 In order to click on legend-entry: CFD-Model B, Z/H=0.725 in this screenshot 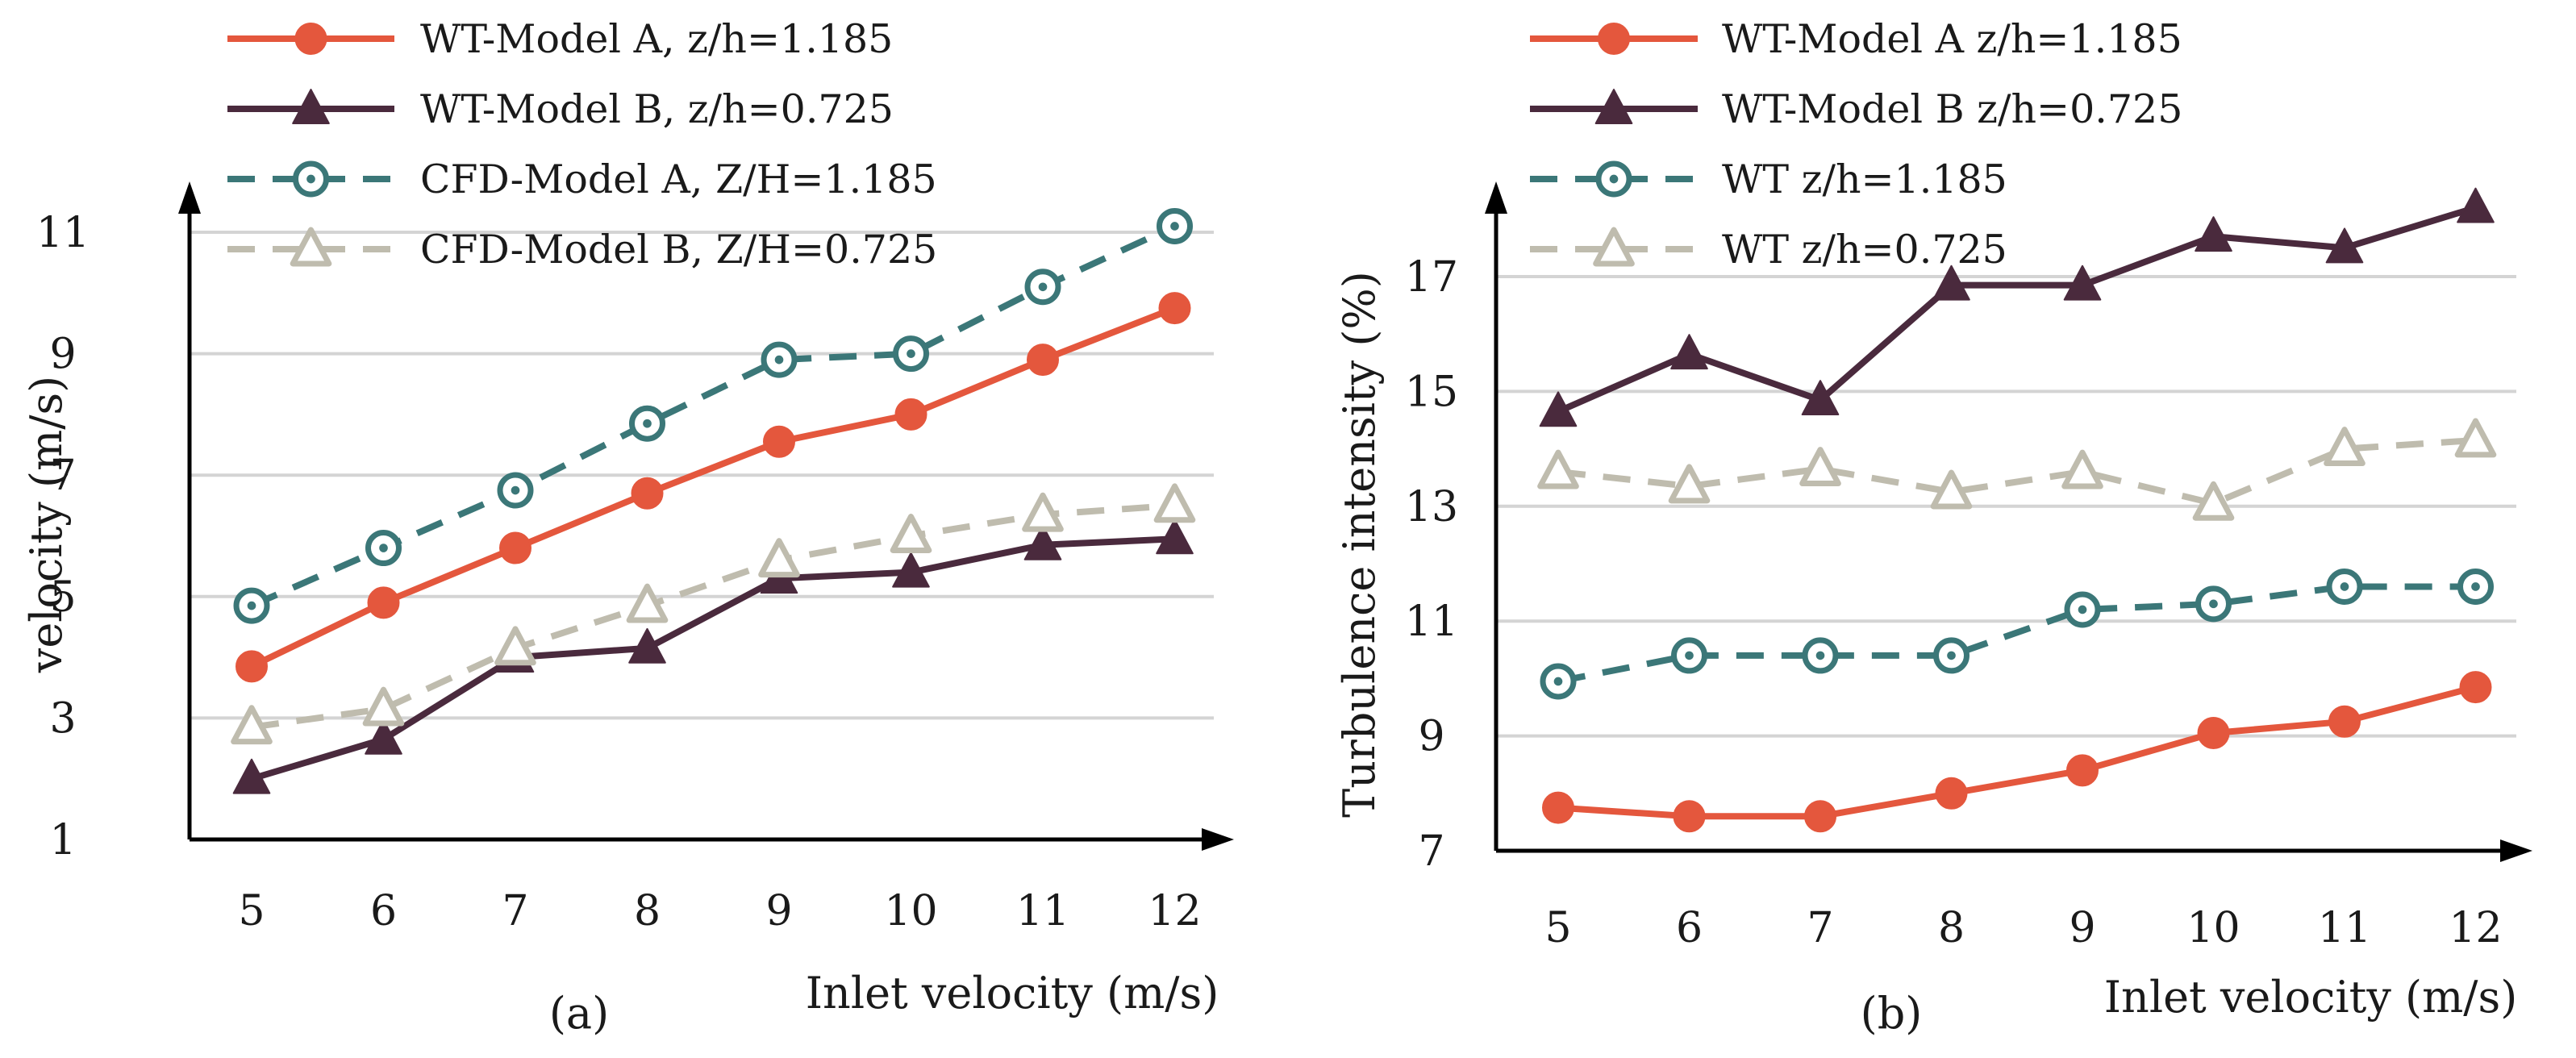, I will do `click(582, 250)`.